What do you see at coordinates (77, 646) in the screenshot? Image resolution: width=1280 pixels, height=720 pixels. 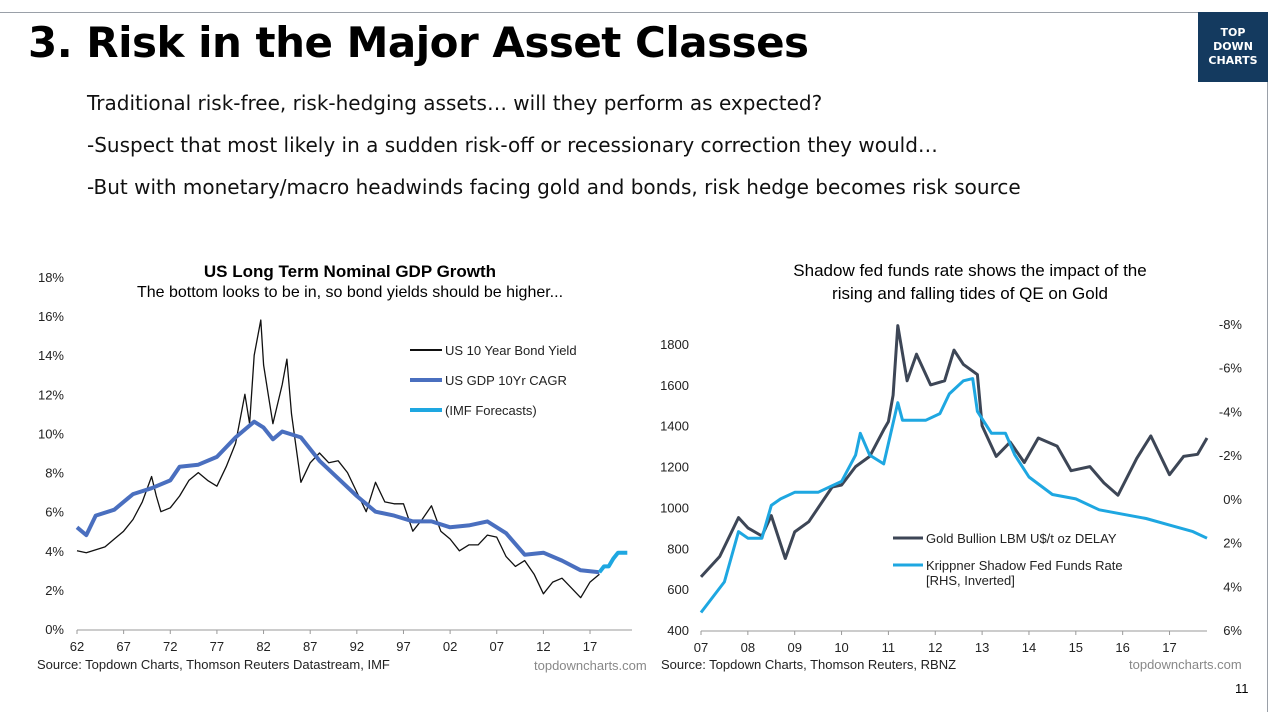 I see `x-tick-label: 62` at bounding box center [77, 646].